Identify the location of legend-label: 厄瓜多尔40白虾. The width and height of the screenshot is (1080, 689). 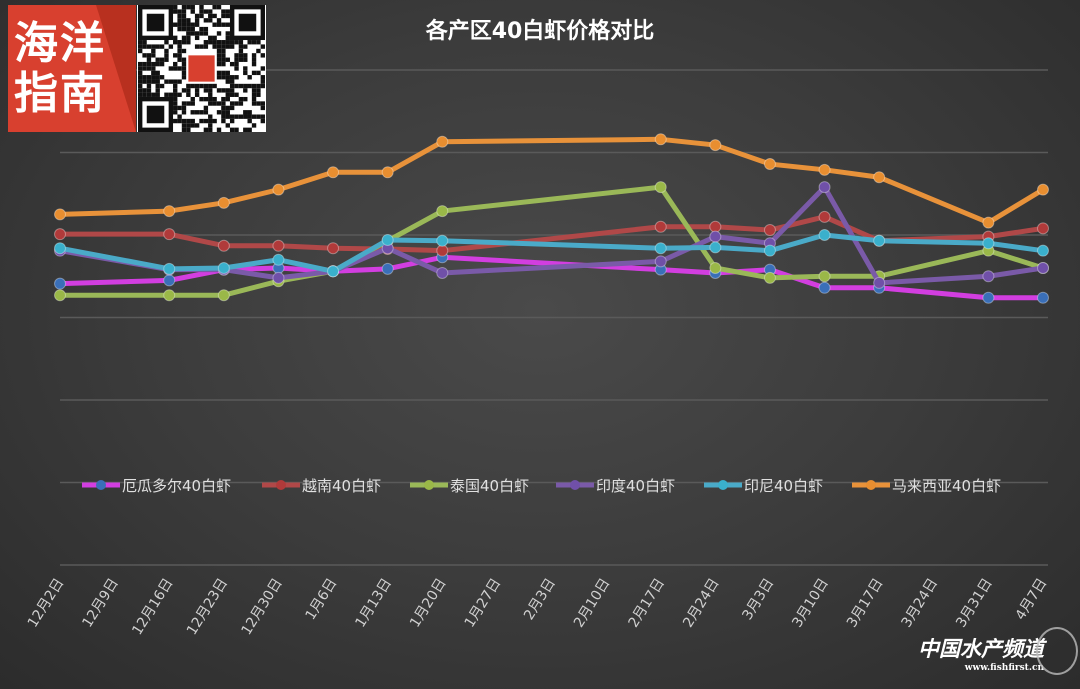
(176, 486).